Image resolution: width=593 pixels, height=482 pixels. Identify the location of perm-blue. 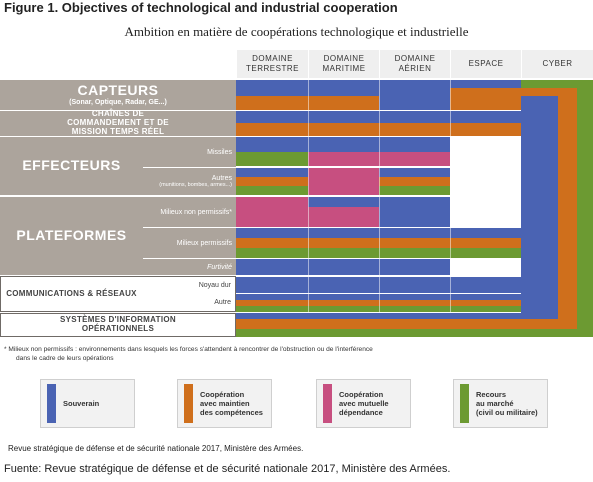
(378, 233).